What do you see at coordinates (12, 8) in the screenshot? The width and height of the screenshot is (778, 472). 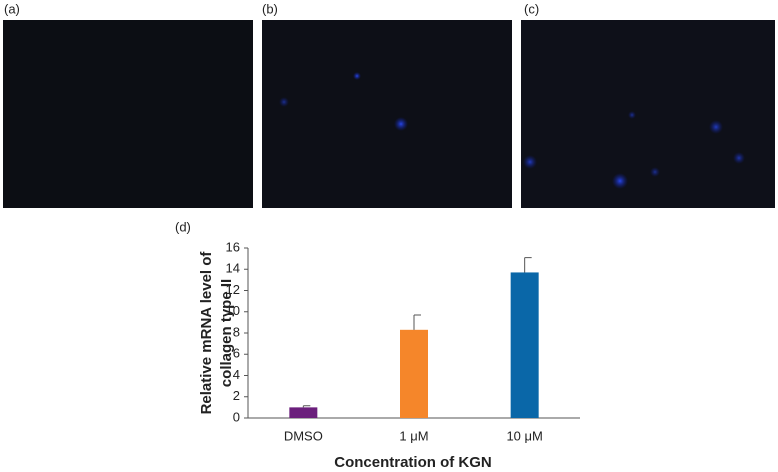 I see `panel-label: (a)` at bounding box center [12, 8].